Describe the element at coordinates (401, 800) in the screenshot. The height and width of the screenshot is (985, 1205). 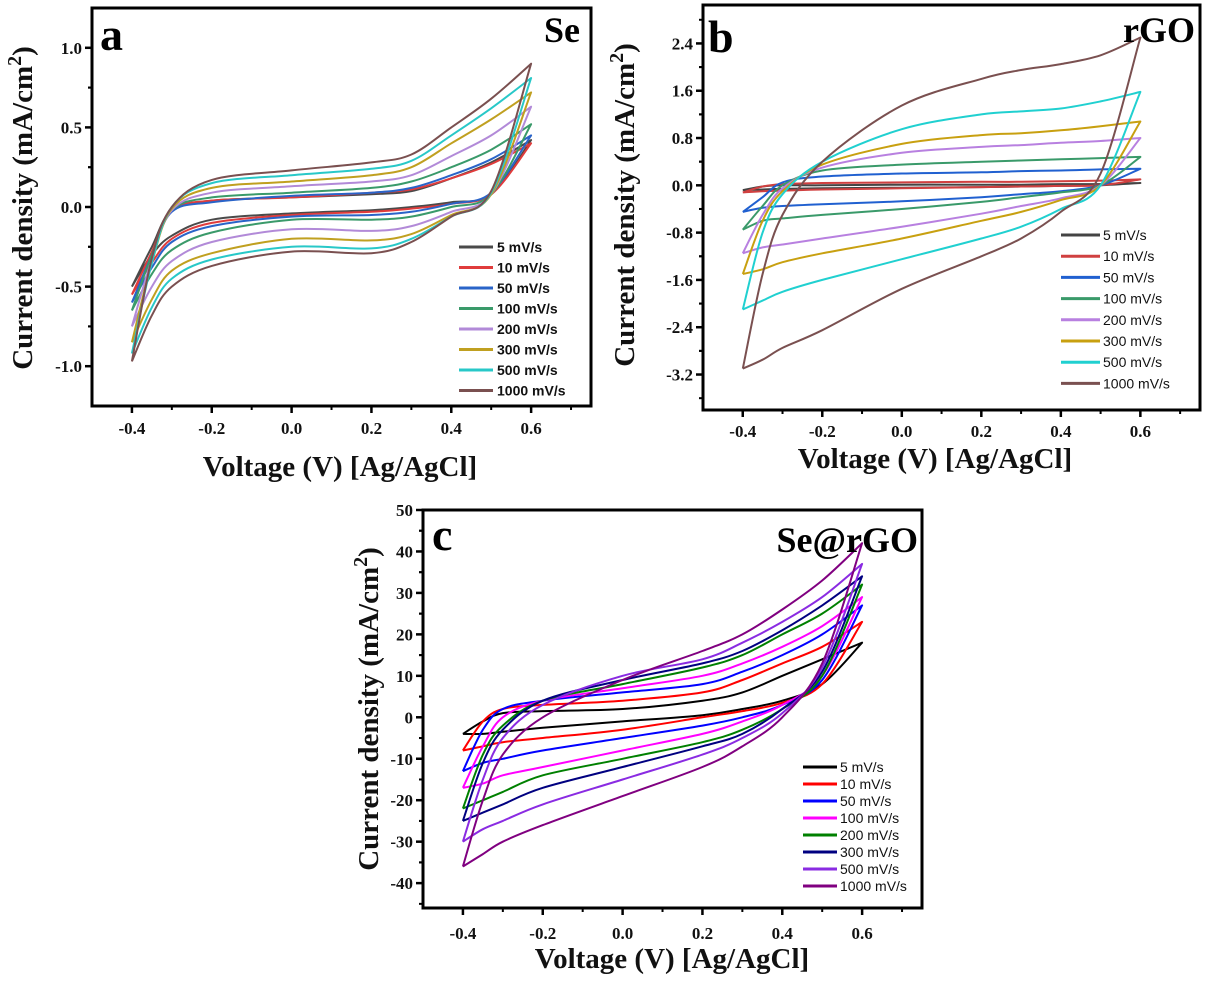
I see `y-tick-label: -20` at that location.